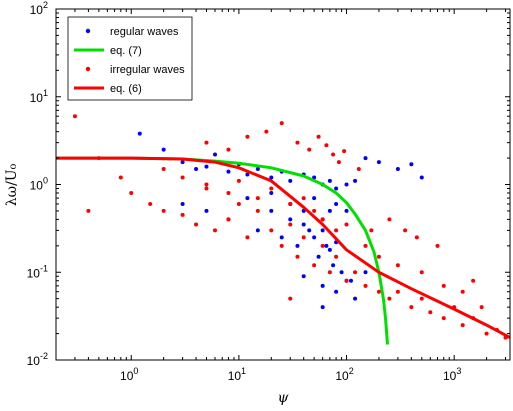 The image size is (513, 411). I want to click on legend-label: regular waves, so click(144, 32).